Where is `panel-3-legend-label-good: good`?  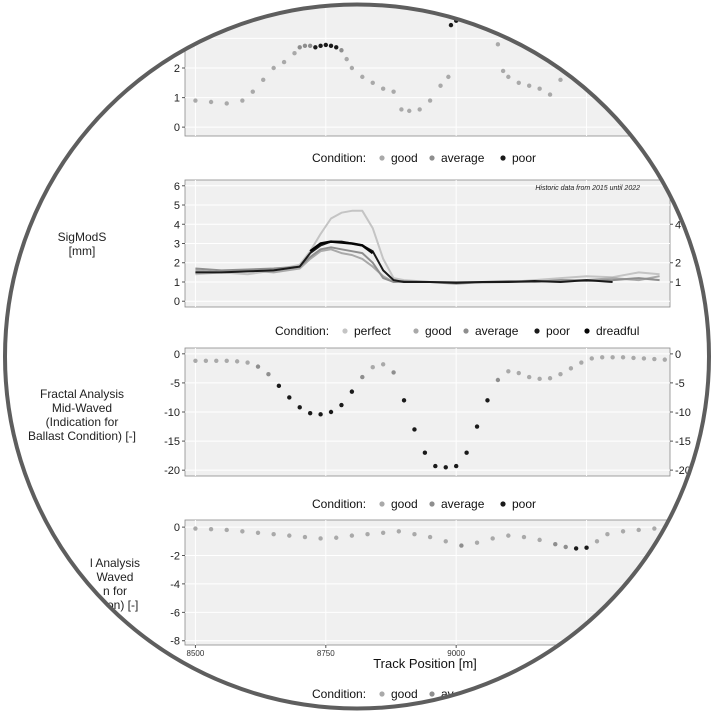 panel-3-legend-label-good: good is located at coordinates (404, 504).